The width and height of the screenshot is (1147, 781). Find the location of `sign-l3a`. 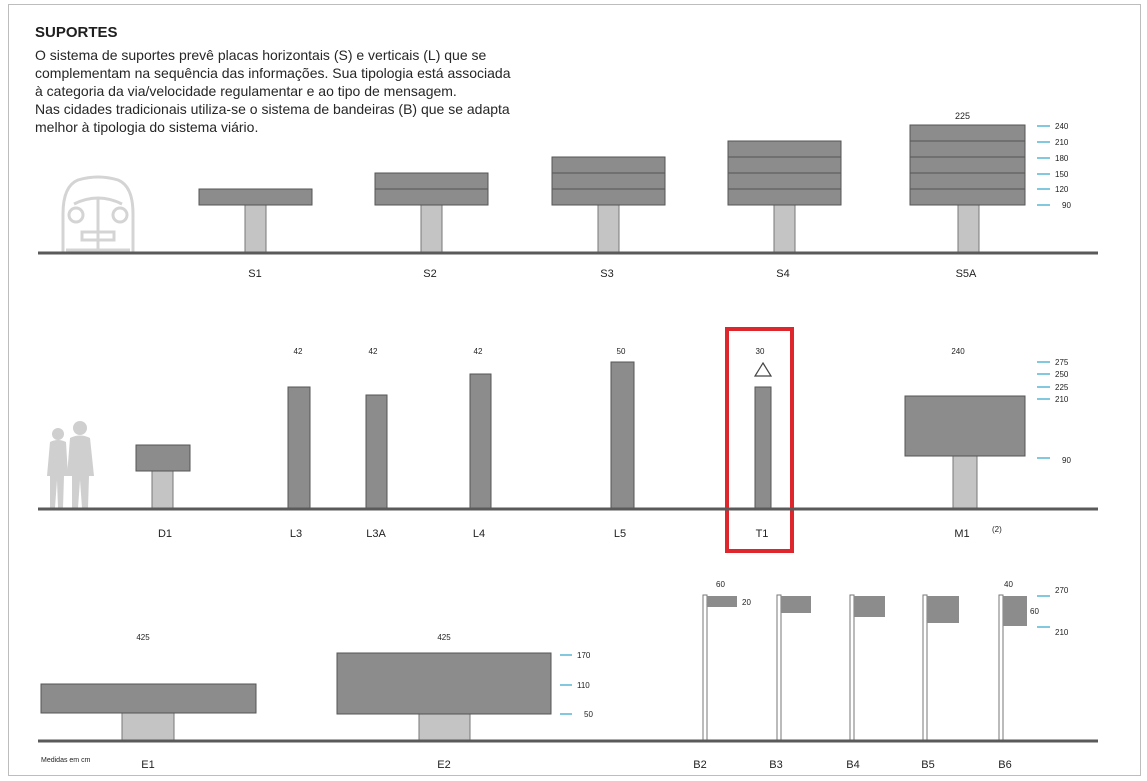

sign-l3a is located at coordinates (376, 452).